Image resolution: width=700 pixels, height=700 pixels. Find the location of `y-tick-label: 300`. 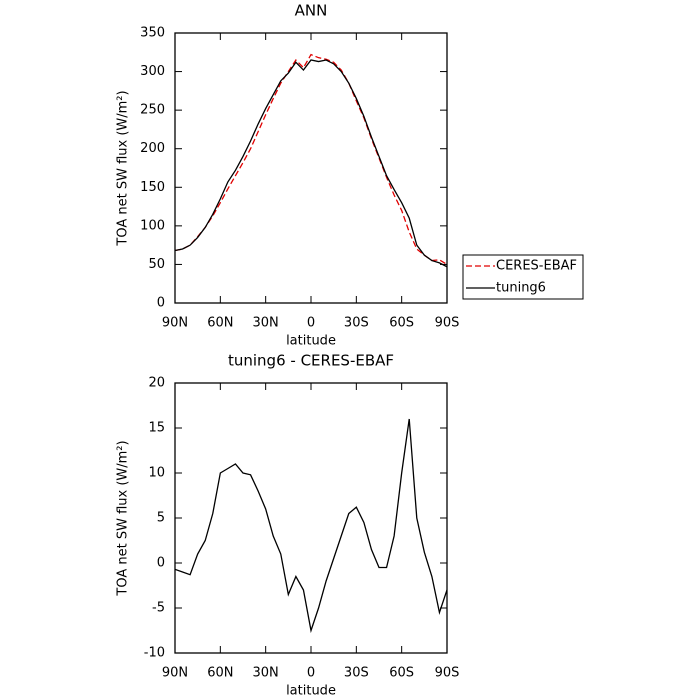

y-tick-label: 300 is located at coordinates (152, 71).